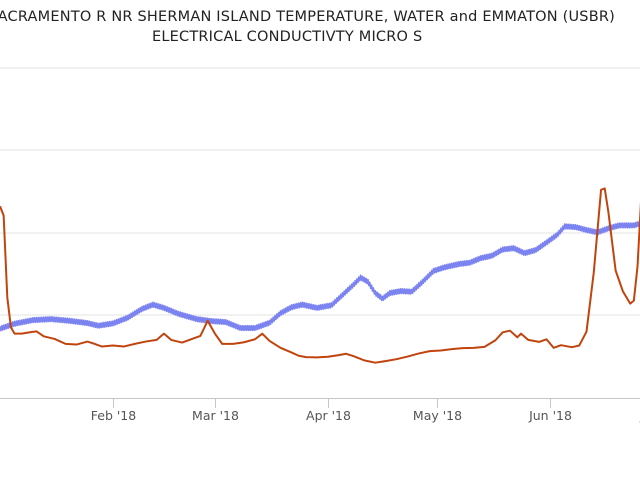 The height and width of the screenshot is (480, 640). Describe the element at coordinates (437, 415) in the screenshot. I see `x-tick-label: May '18` at that location.